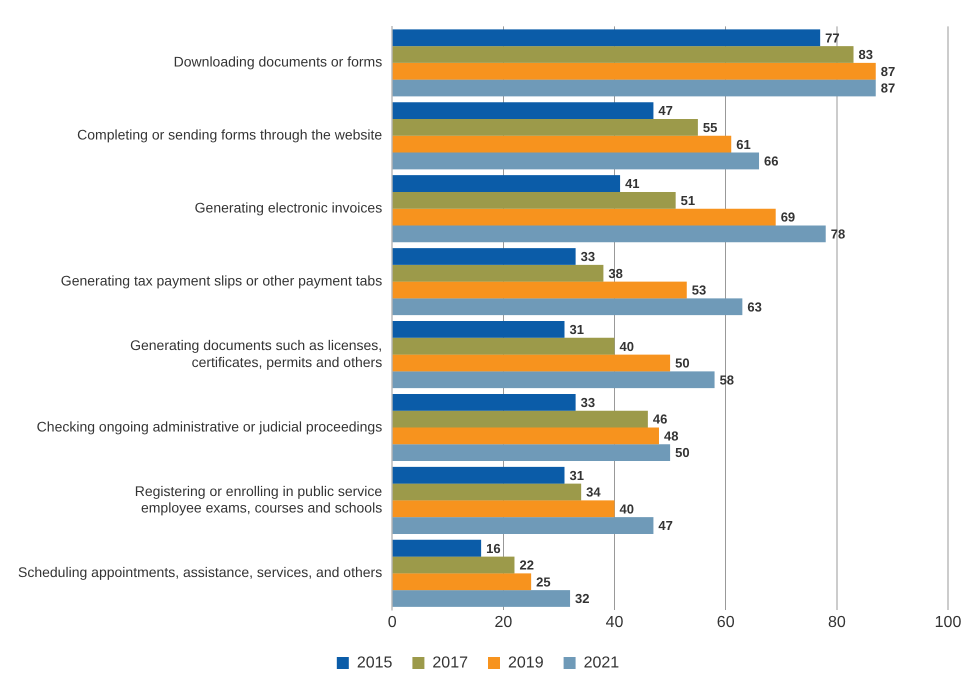  I want to click on data-label: 41, so click(632, 184).